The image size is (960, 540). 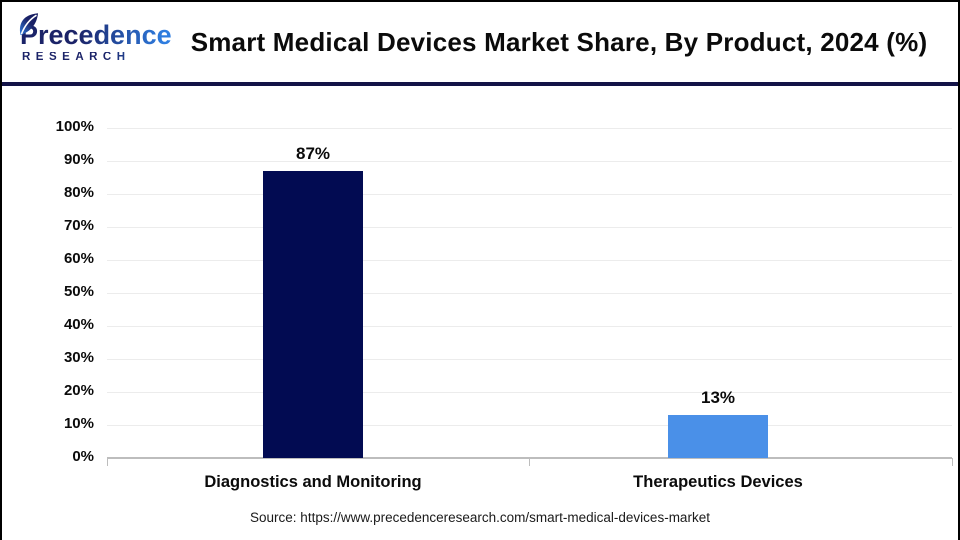 What do you see at coordinates (96, 35) in the screenshot?
I see `logo-brand-label: Precedence` at bounding box center [96, 35].